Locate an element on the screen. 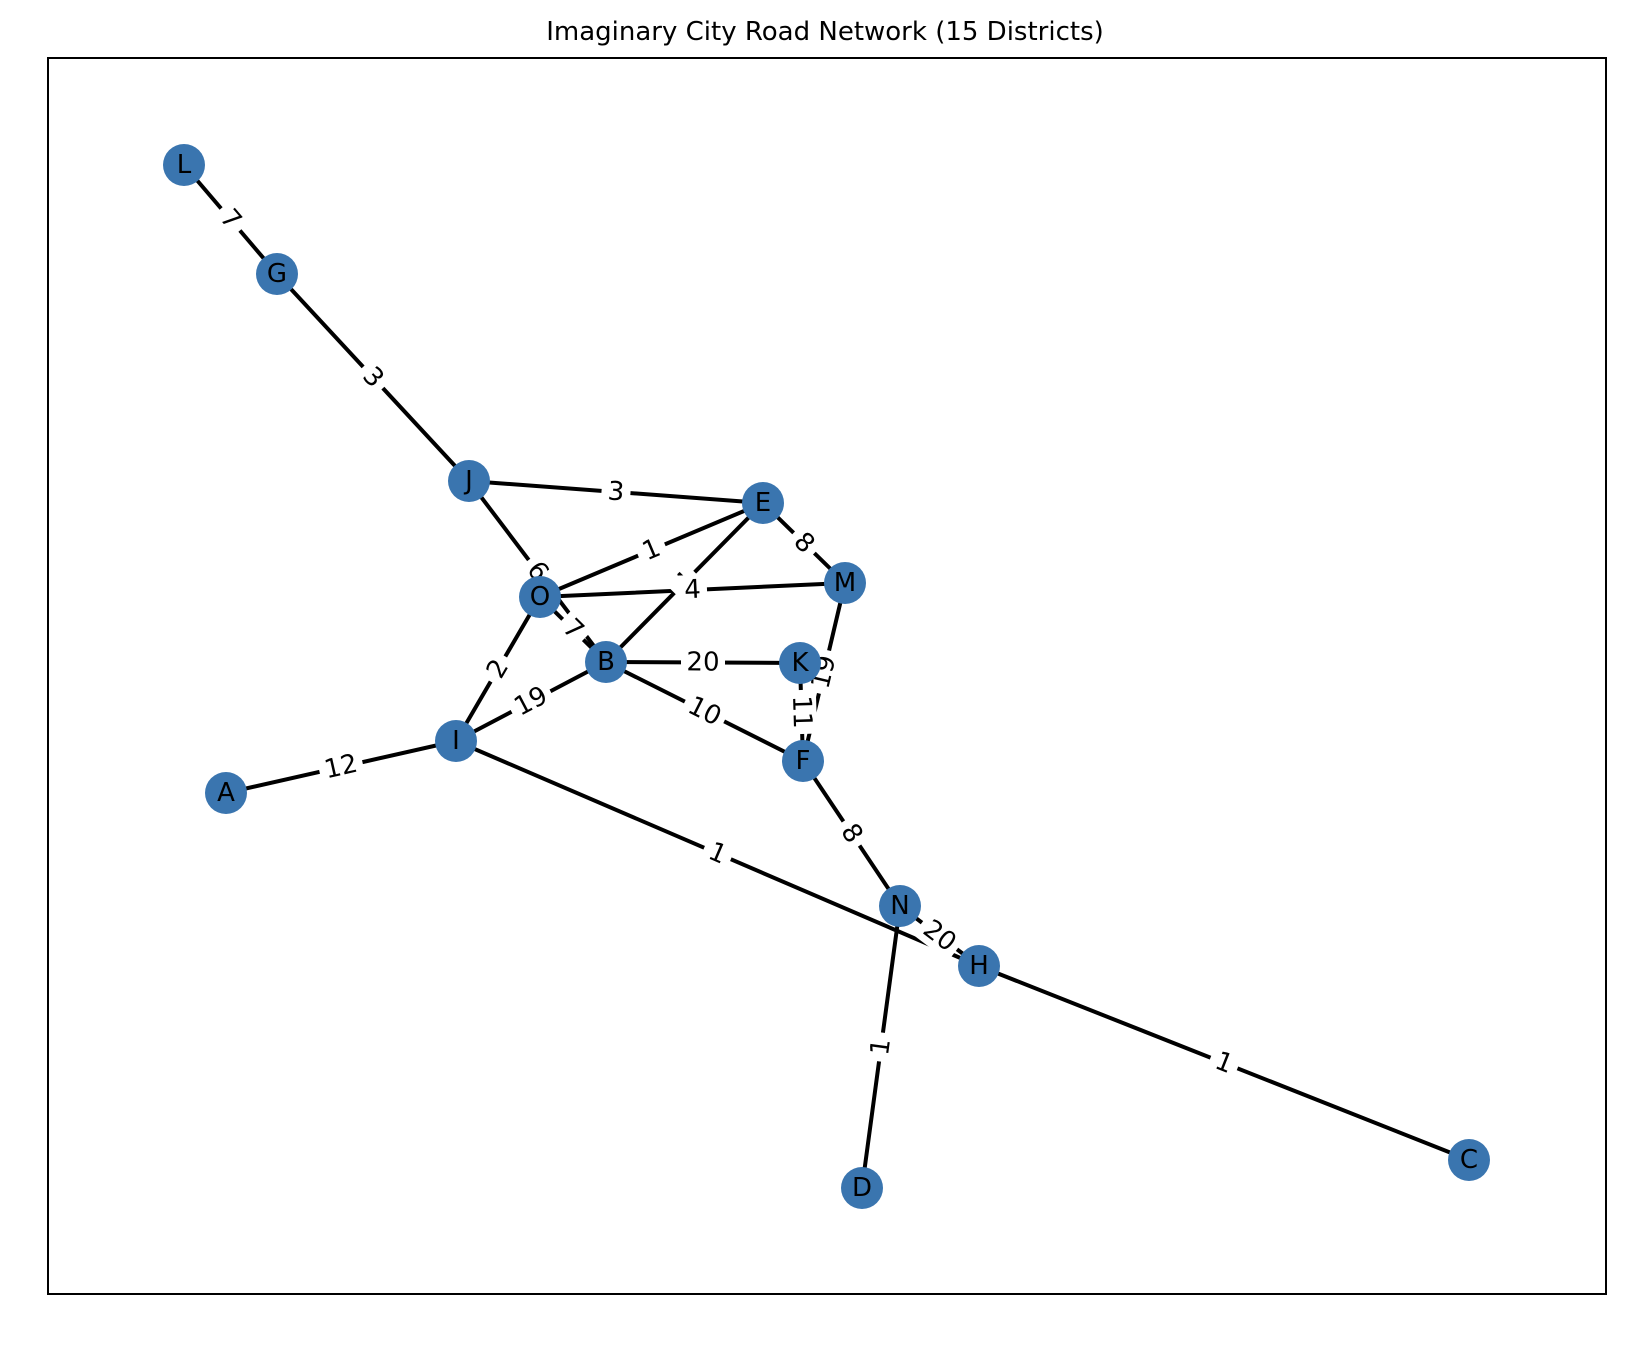  edge-weight-label: 12 is located at coordinates (341, 767).